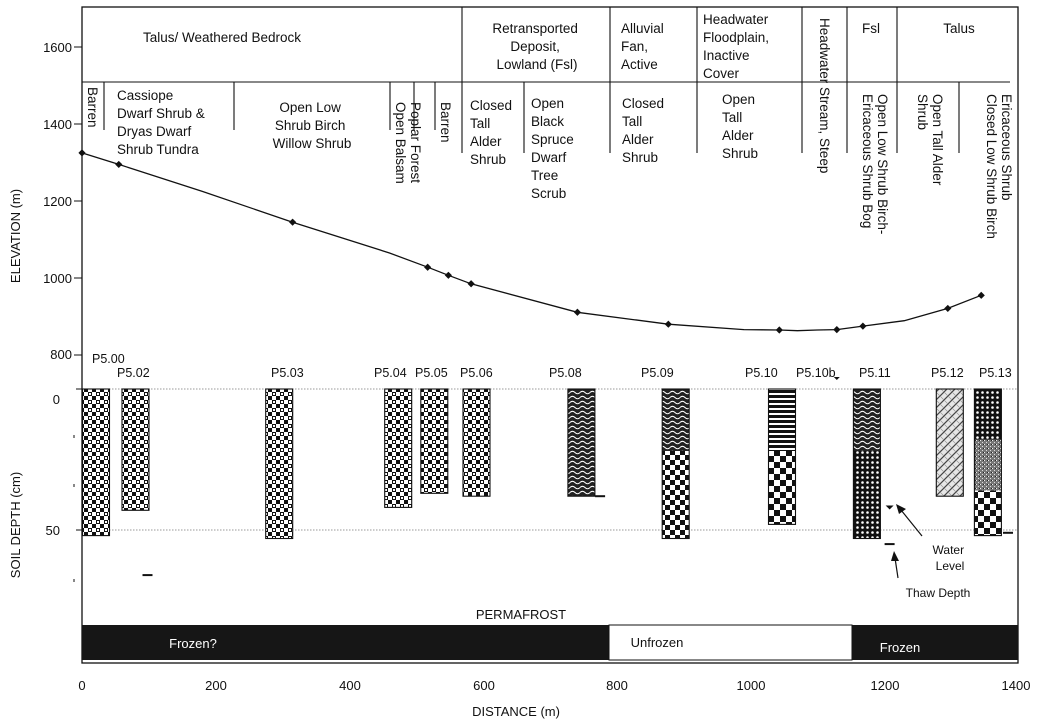 The width and height of the screenshot is (1037, 721). I want to click on plot-label: P5.08, so click(565, 373).